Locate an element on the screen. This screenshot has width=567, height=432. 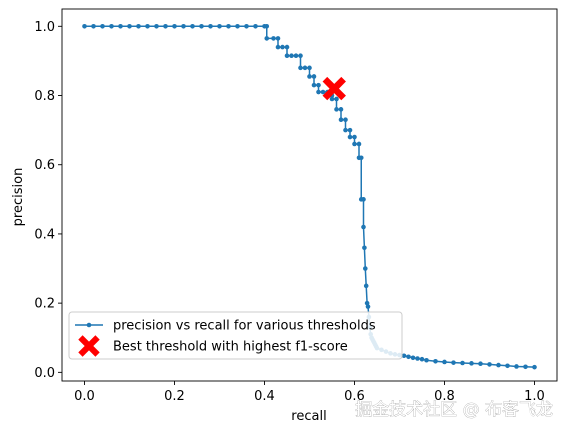
y-tick-label: 0.4 is located at coordinates (44, 234).